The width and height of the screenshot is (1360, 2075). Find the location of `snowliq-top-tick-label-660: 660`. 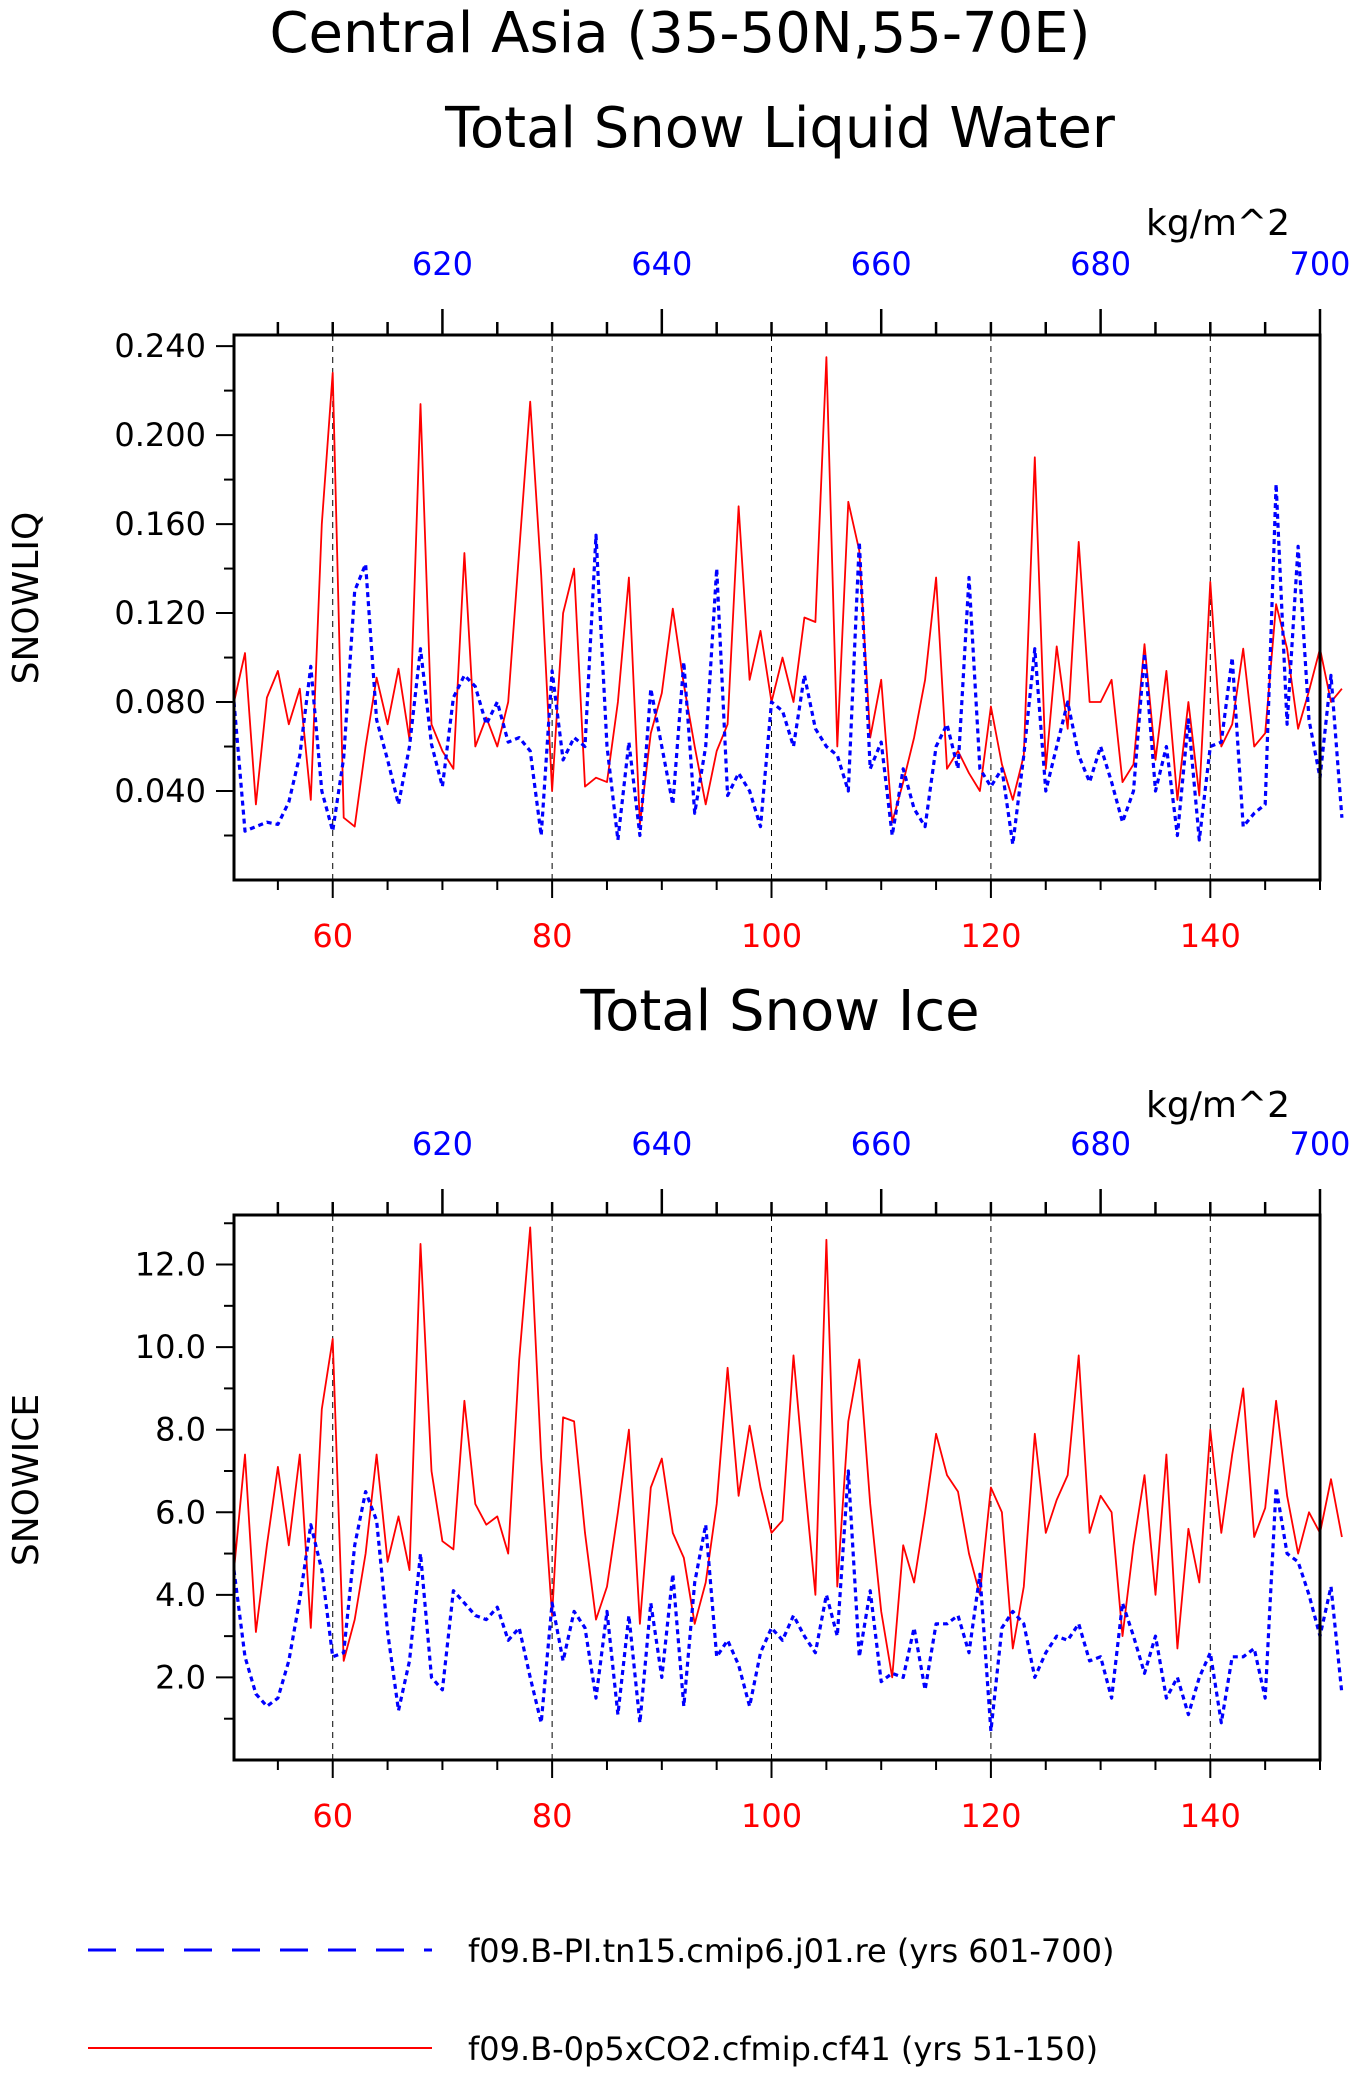

snowliq-top-tick-label-660: 660 is located at coordinates (881, 264).